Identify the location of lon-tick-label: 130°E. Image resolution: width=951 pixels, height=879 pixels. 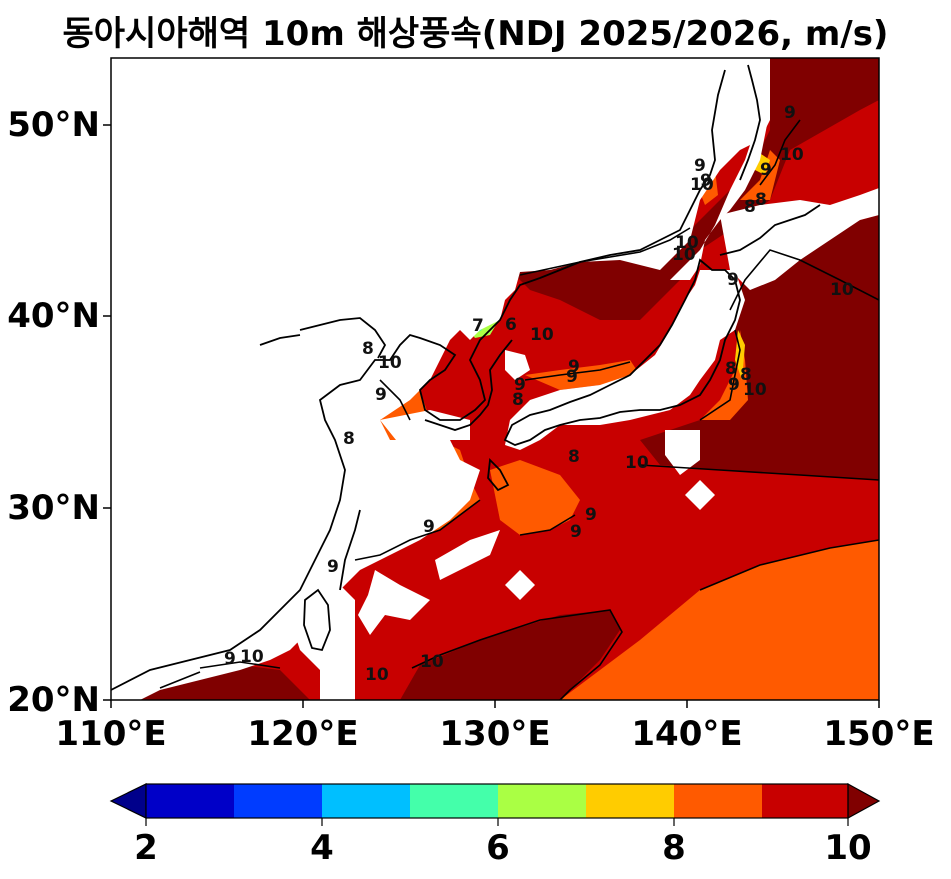
(495, 734).